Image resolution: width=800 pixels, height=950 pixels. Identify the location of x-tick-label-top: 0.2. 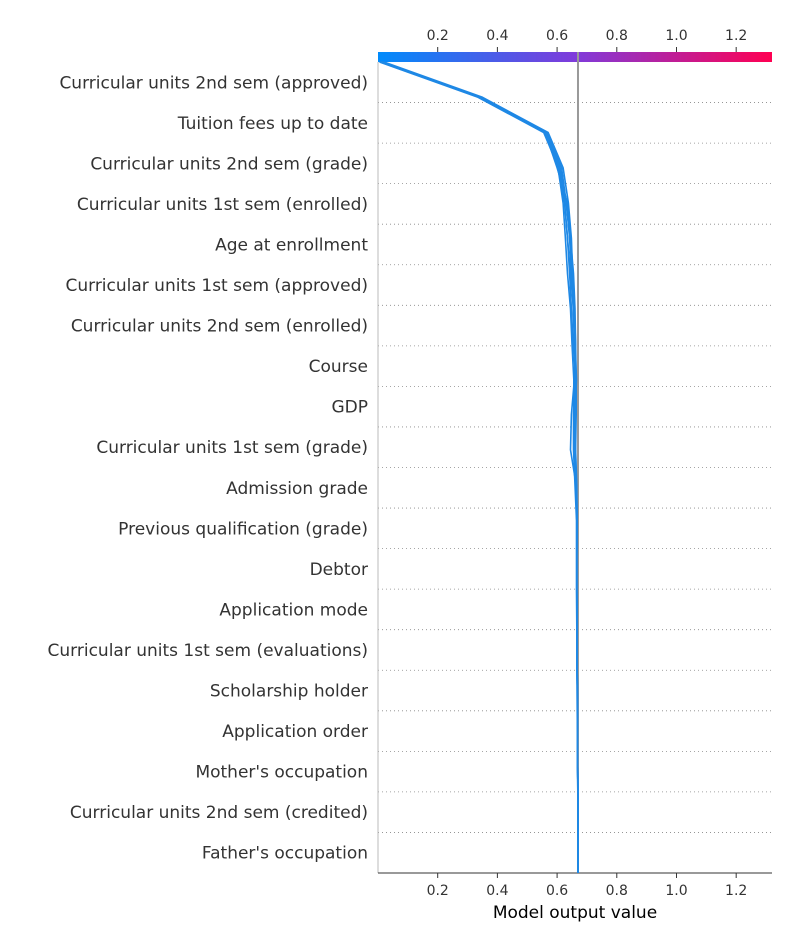
(438, 36).